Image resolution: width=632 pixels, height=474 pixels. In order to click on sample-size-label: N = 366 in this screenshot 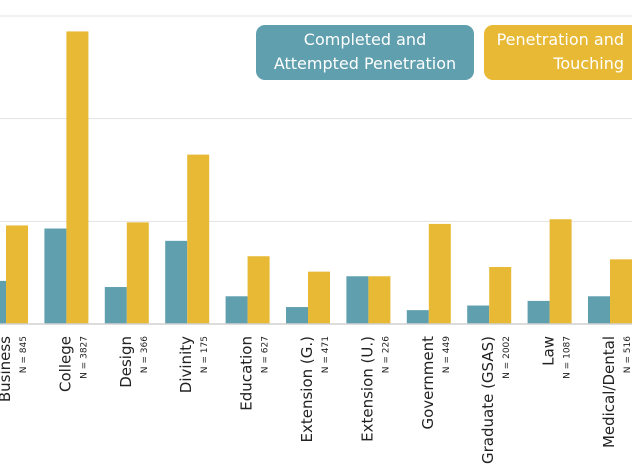, I will do `click(145, 354)`.